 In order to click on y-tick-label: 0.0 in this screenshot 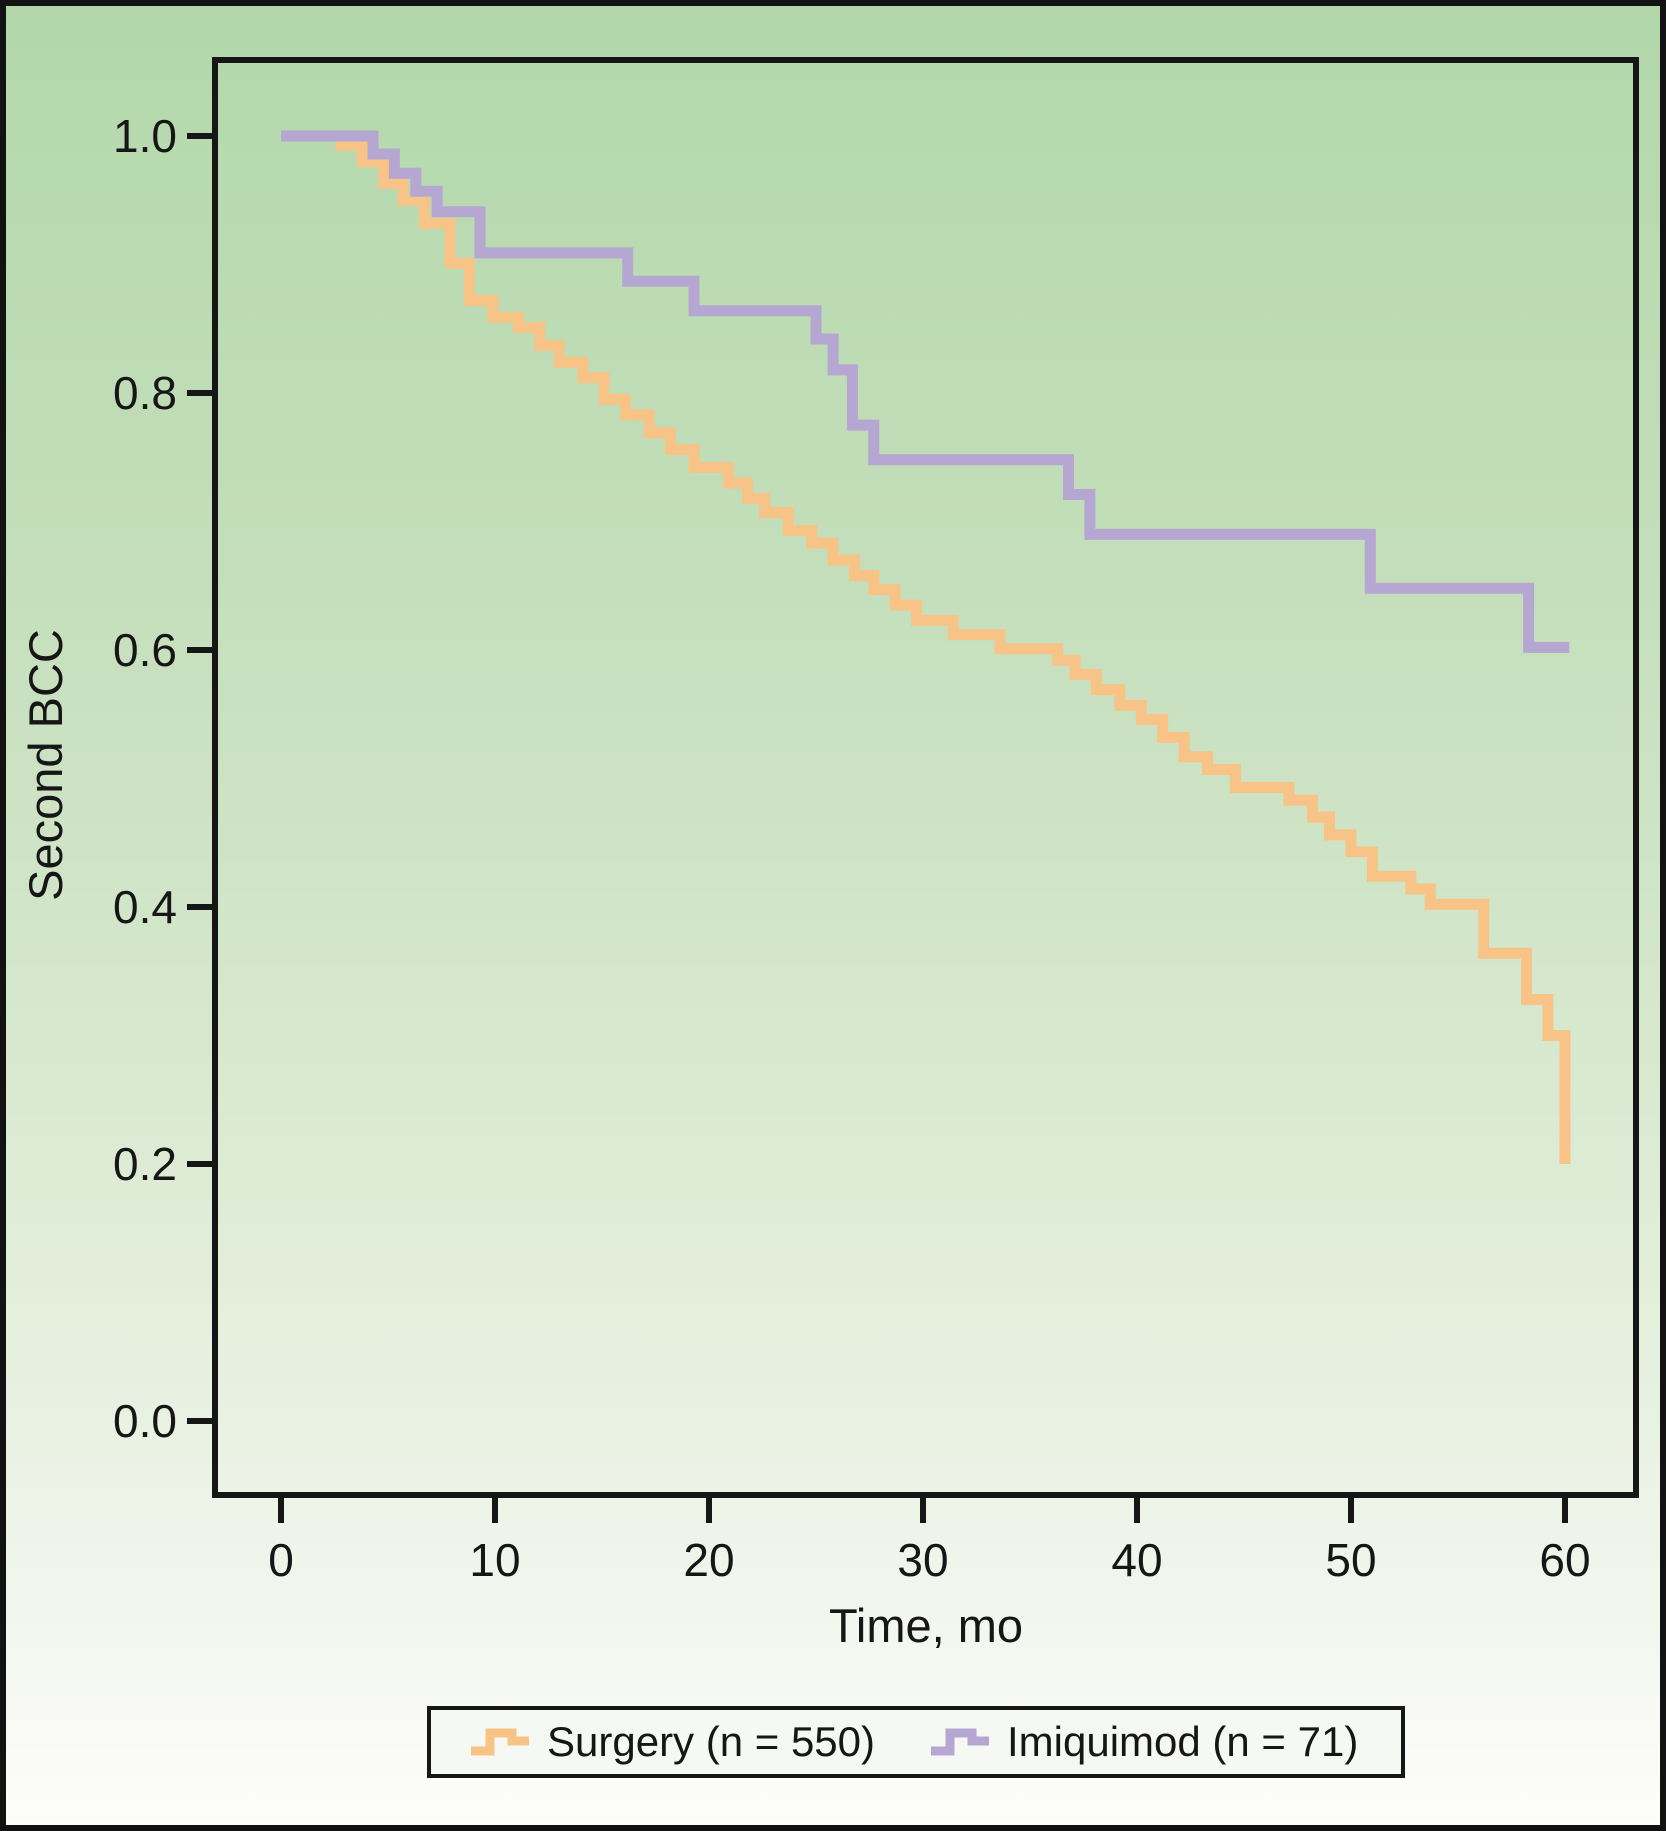, I will do `click(145, 1421)`.